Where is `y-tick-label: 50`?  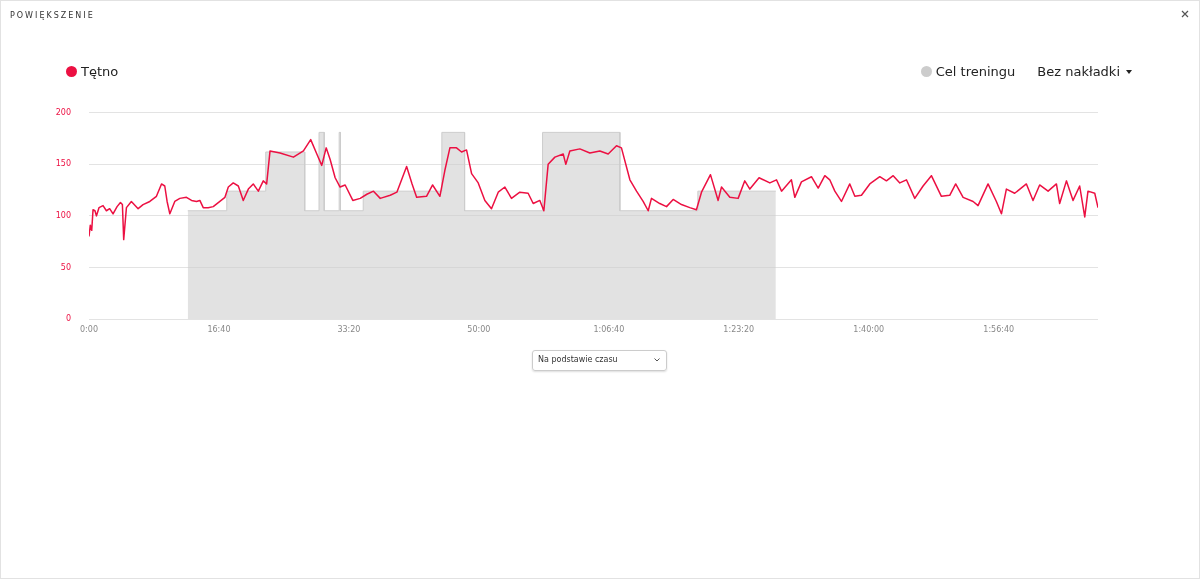 y-tick-label: 50 is located at coordinates (65, 267).